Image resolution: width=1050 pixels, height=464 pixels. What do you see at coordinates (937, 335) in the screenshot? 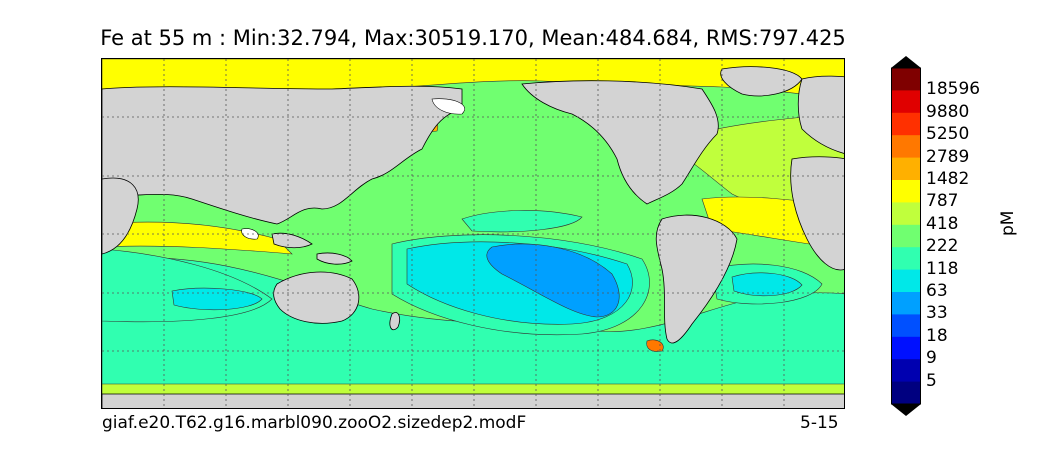
I see `colorbar-tick-label: 18` at bounding box center [937, 335].